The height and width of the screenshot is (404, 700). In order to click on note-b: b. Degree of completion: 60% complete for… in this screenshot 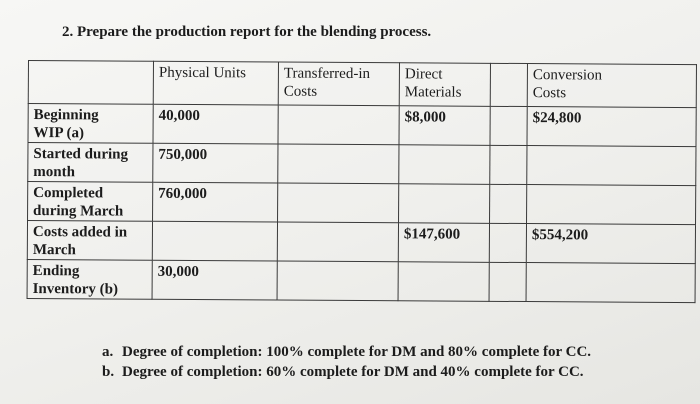, I will do `click(346, 372)`.